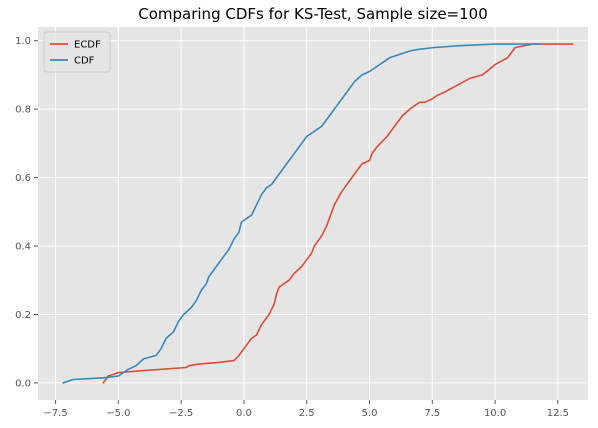 This screenshot has width=598, height=428. What do you see at coordinates (558, 413) in the screenshot?
I see `x-tick-label: 12.5` at bounding box center [558, 413].